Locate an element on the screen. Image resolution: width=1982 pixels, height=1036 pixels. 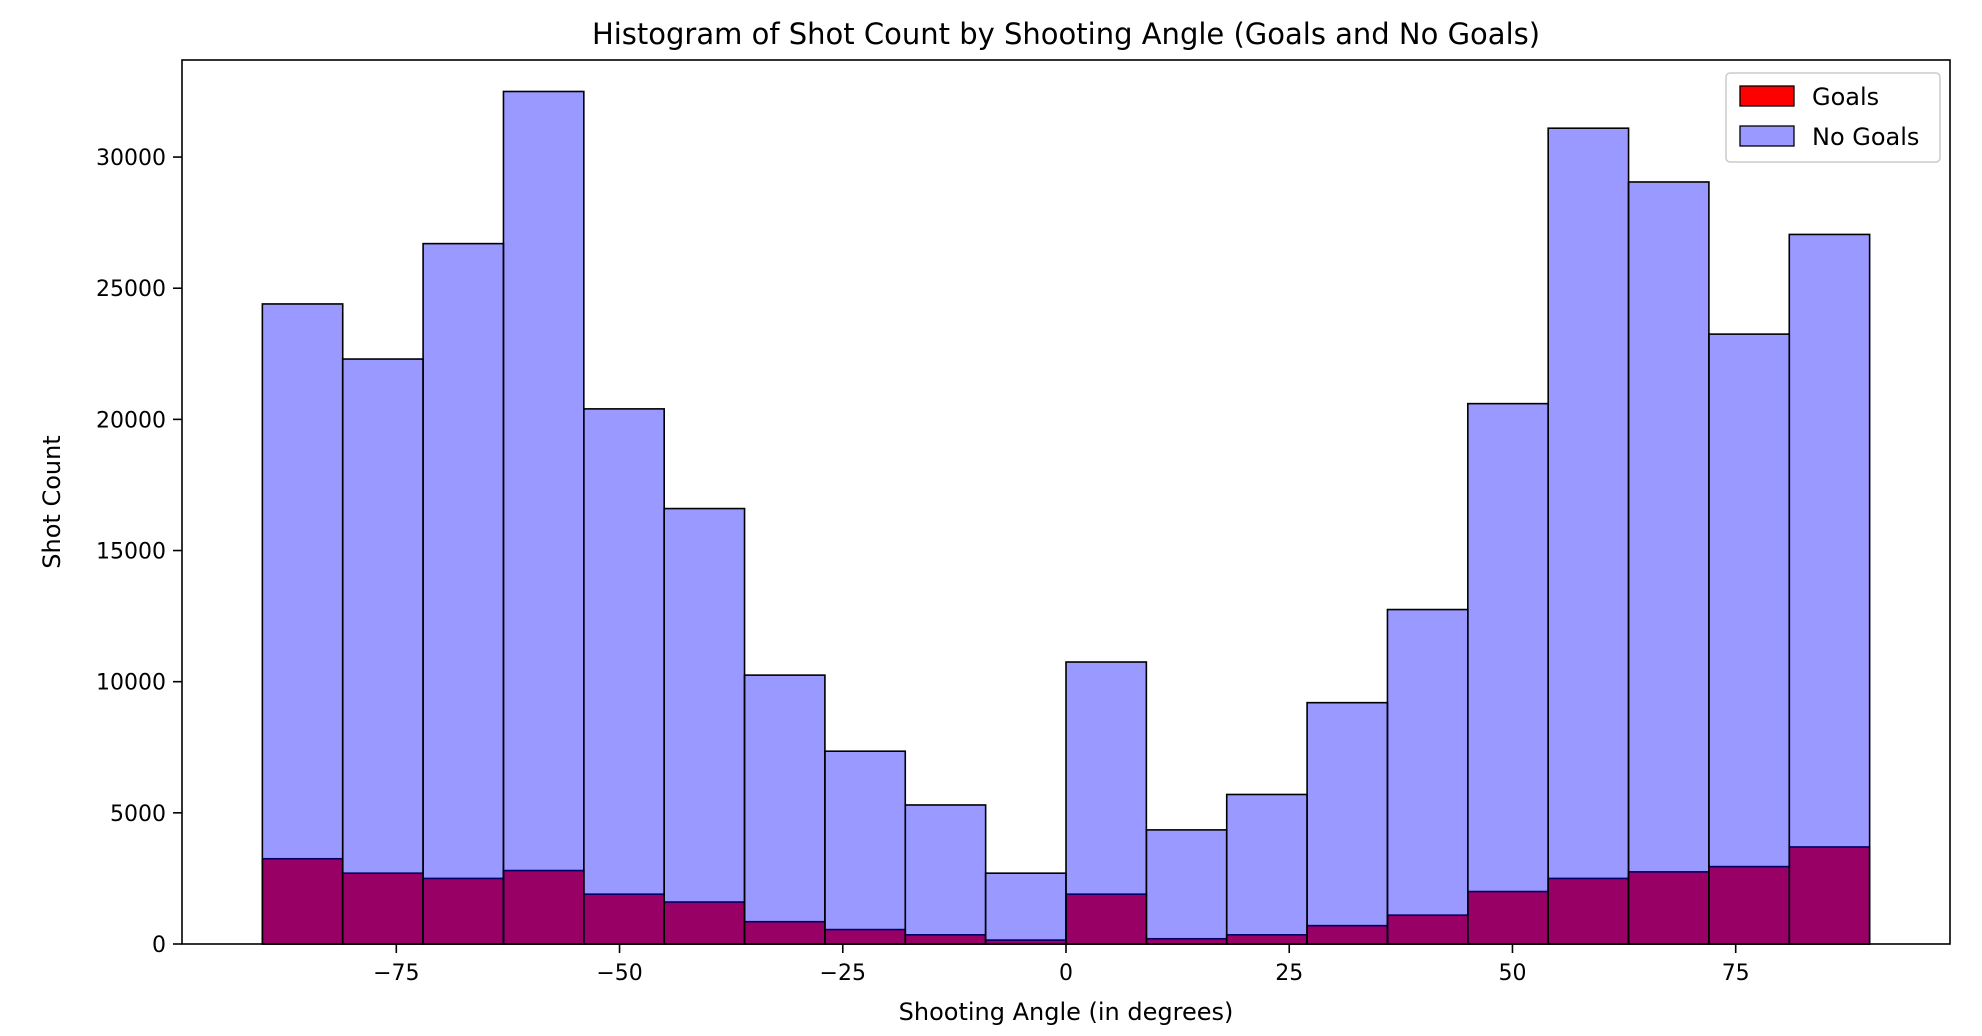
y-tick-label-1: 5000 is located at coordinates (138, 814).